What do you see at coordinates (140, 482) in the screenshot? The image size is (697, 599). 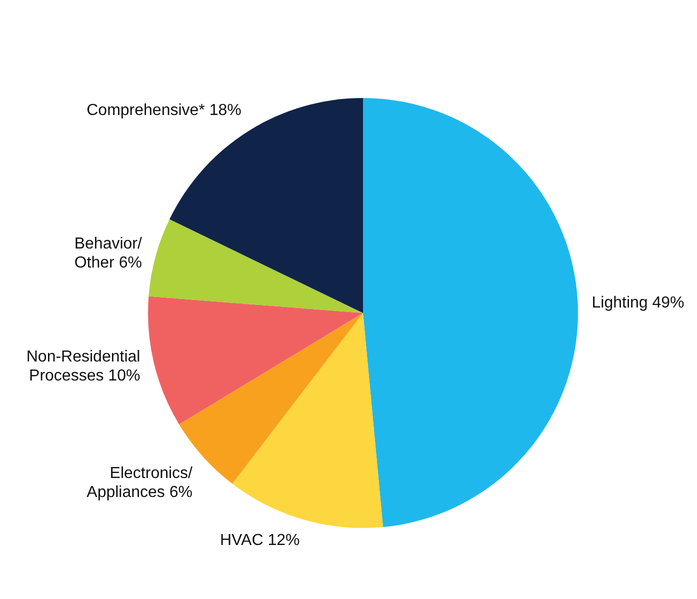 I see `slice-label: Electronics/Appliances 6%` at bounding box center [140, 482].